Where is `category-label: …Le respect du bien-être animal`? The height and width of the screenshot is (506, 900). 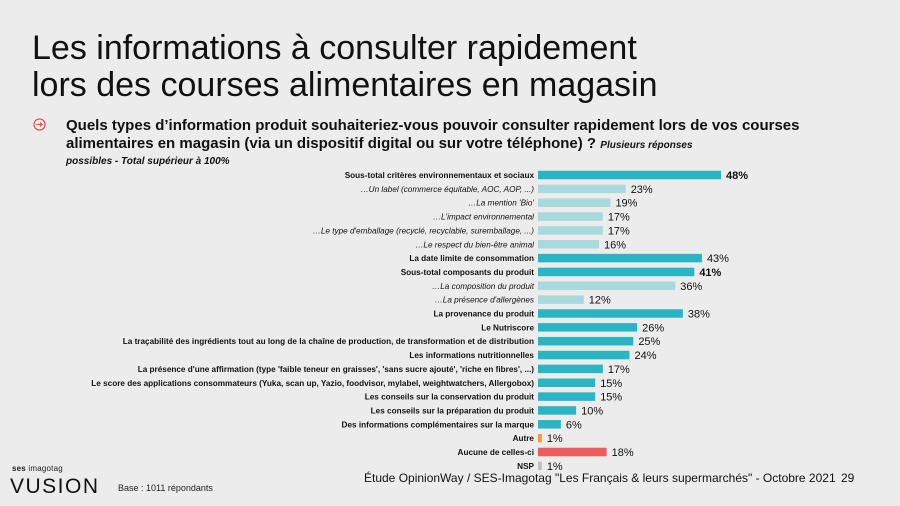 category-label: …Le respect du bien-être animal is located at coordinates (474, 244).